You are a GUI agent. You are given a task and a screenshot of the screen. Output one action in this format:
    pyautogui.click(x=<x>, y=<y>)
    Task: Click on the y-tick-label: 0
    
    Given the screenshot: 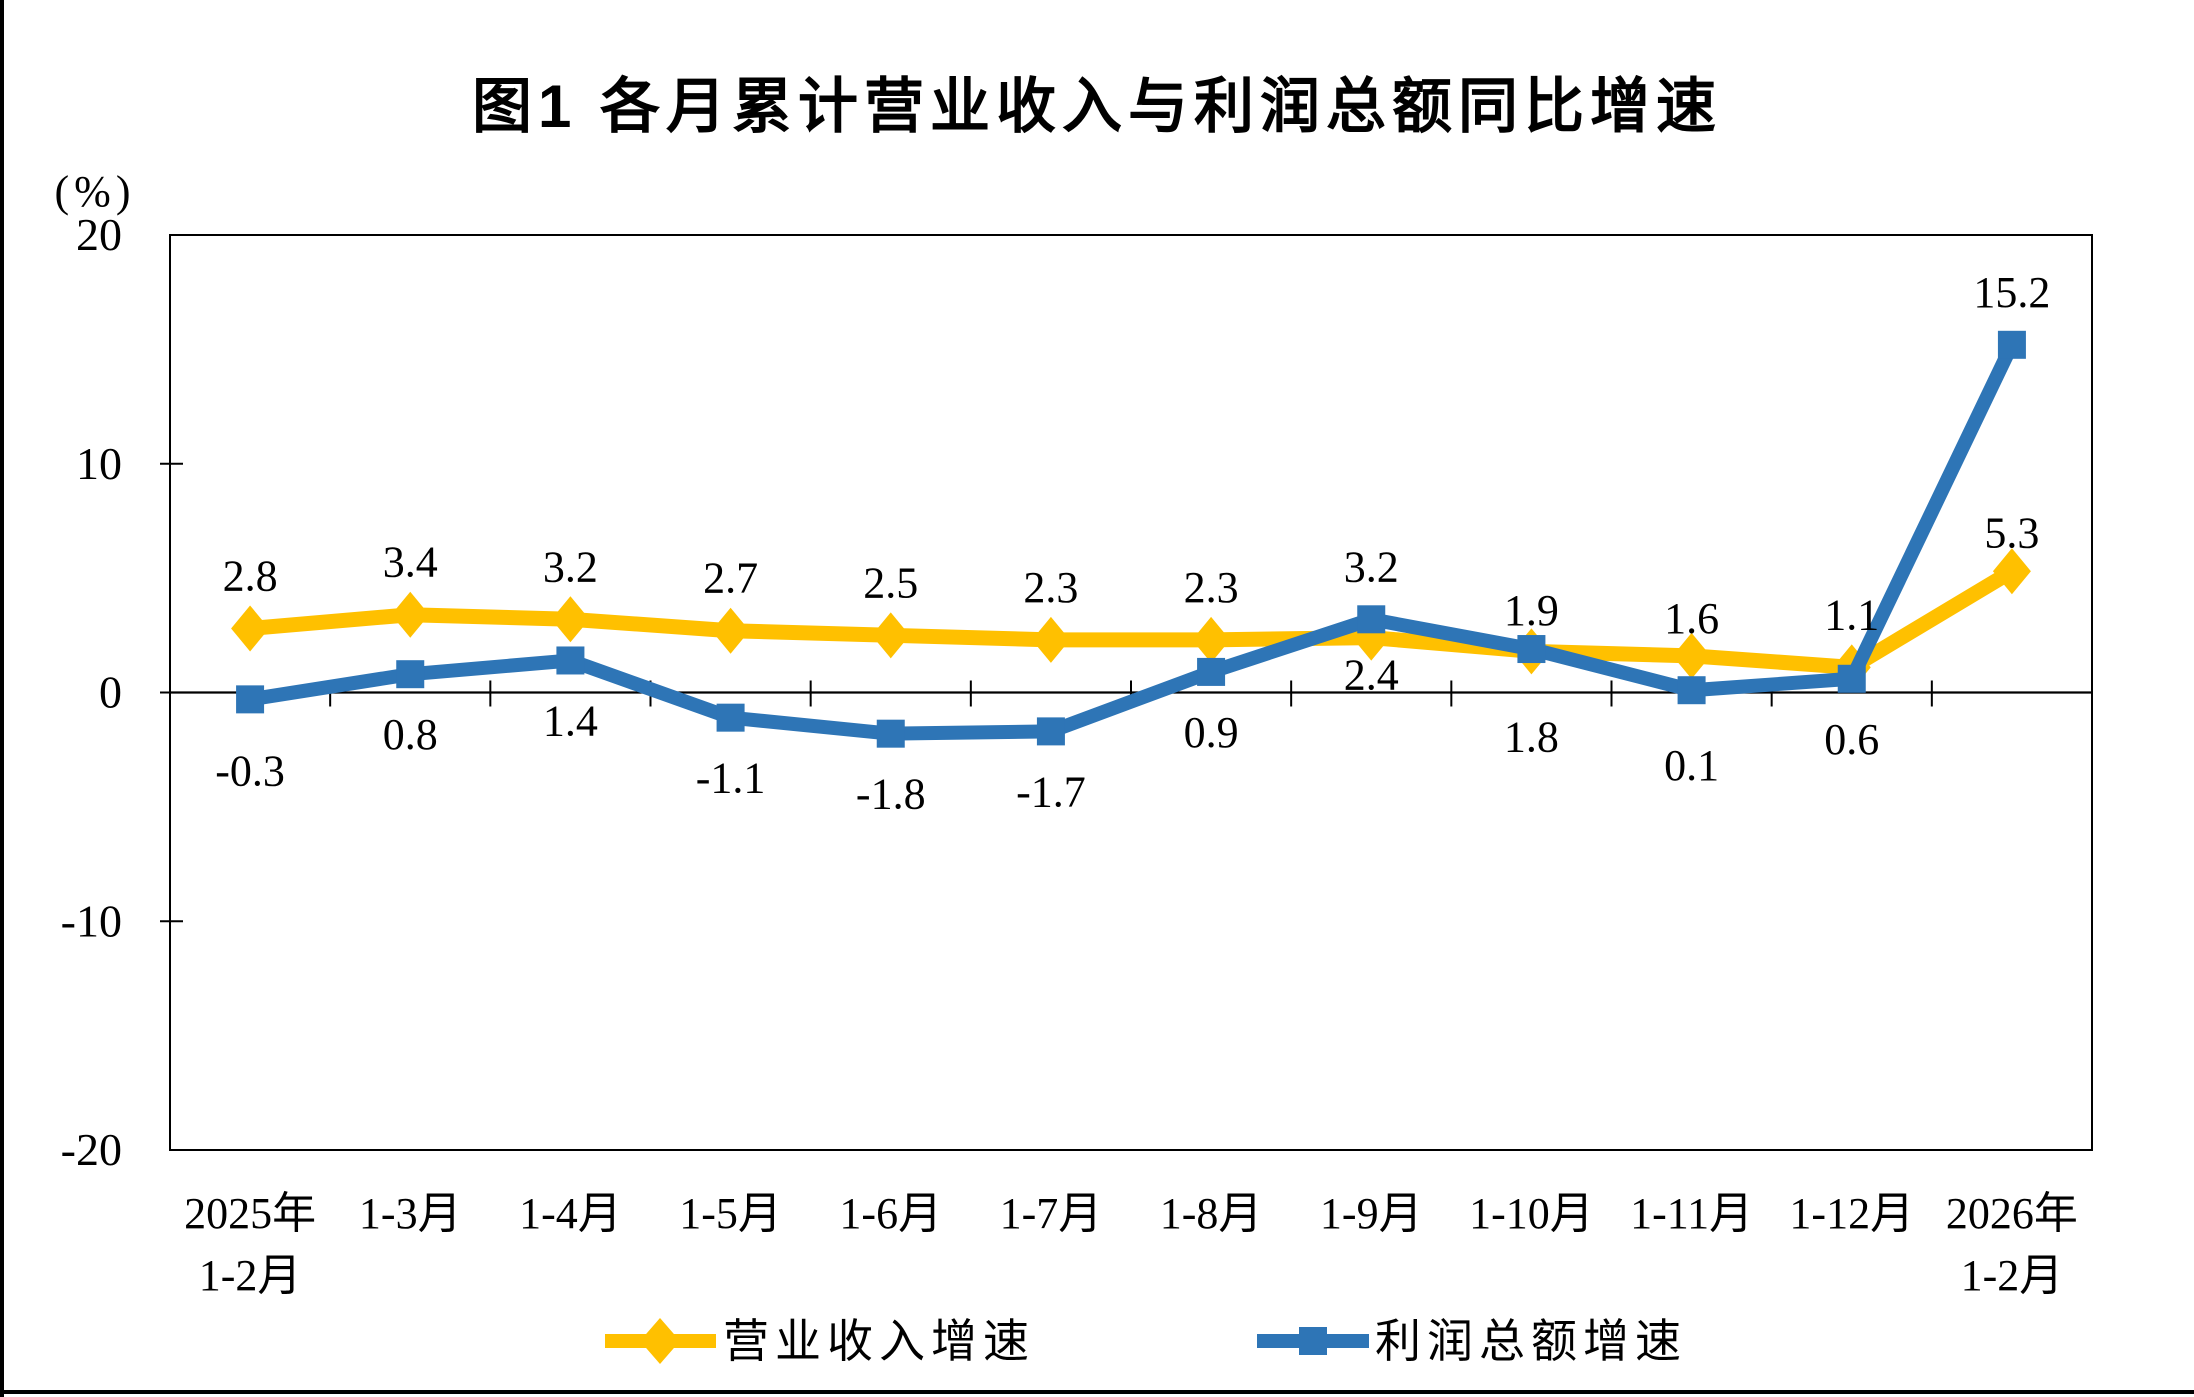 What is the action you would take?
    pyautogui.click(x=110, y=692)
    